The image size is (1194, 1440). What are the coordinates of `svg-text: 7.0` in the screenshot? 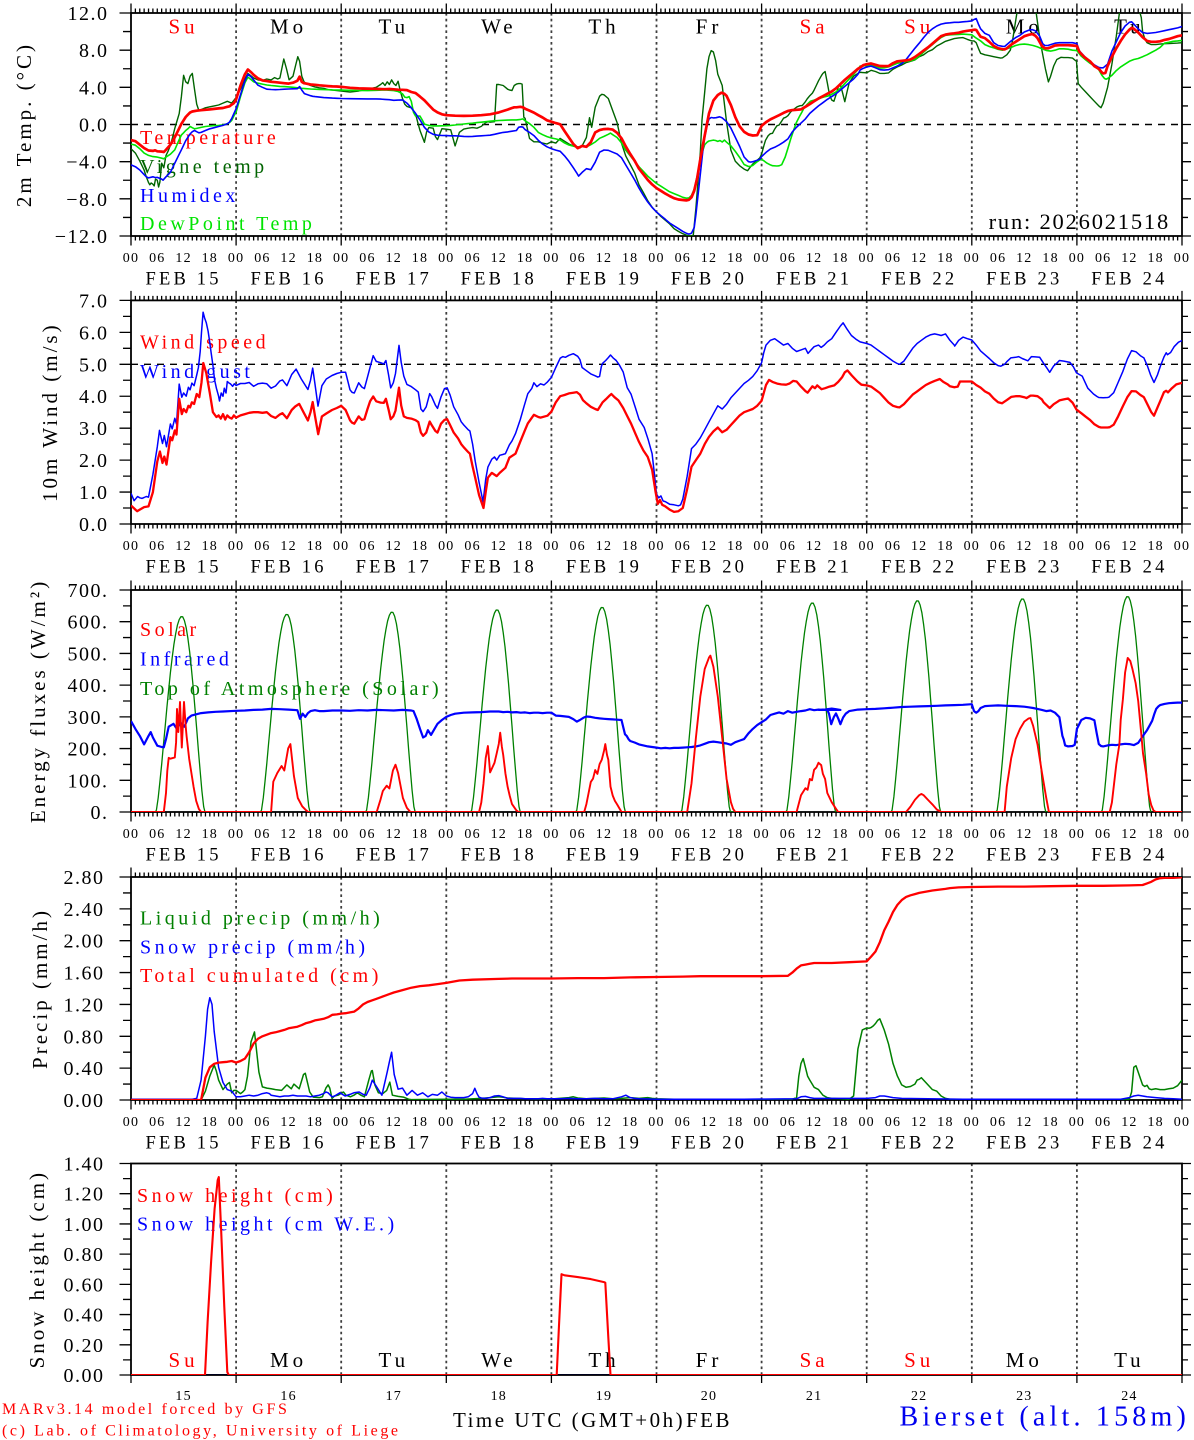 It's located at (94, 301).